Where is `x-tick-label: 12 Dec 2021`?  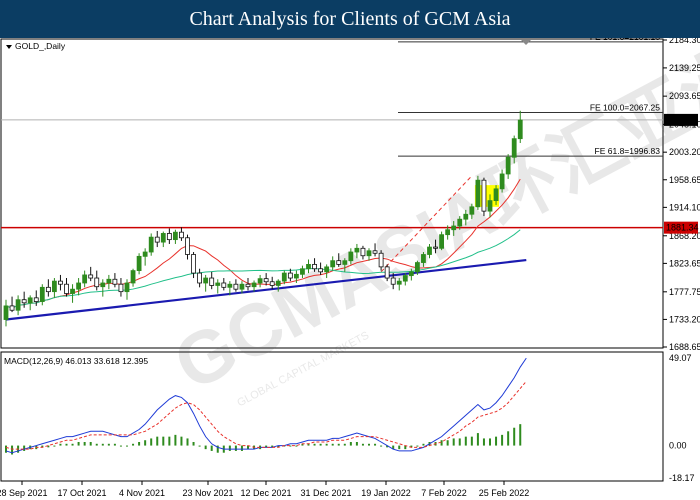 x-tick-label: 12 Dec 2021 is located at coordinates (265, 493).